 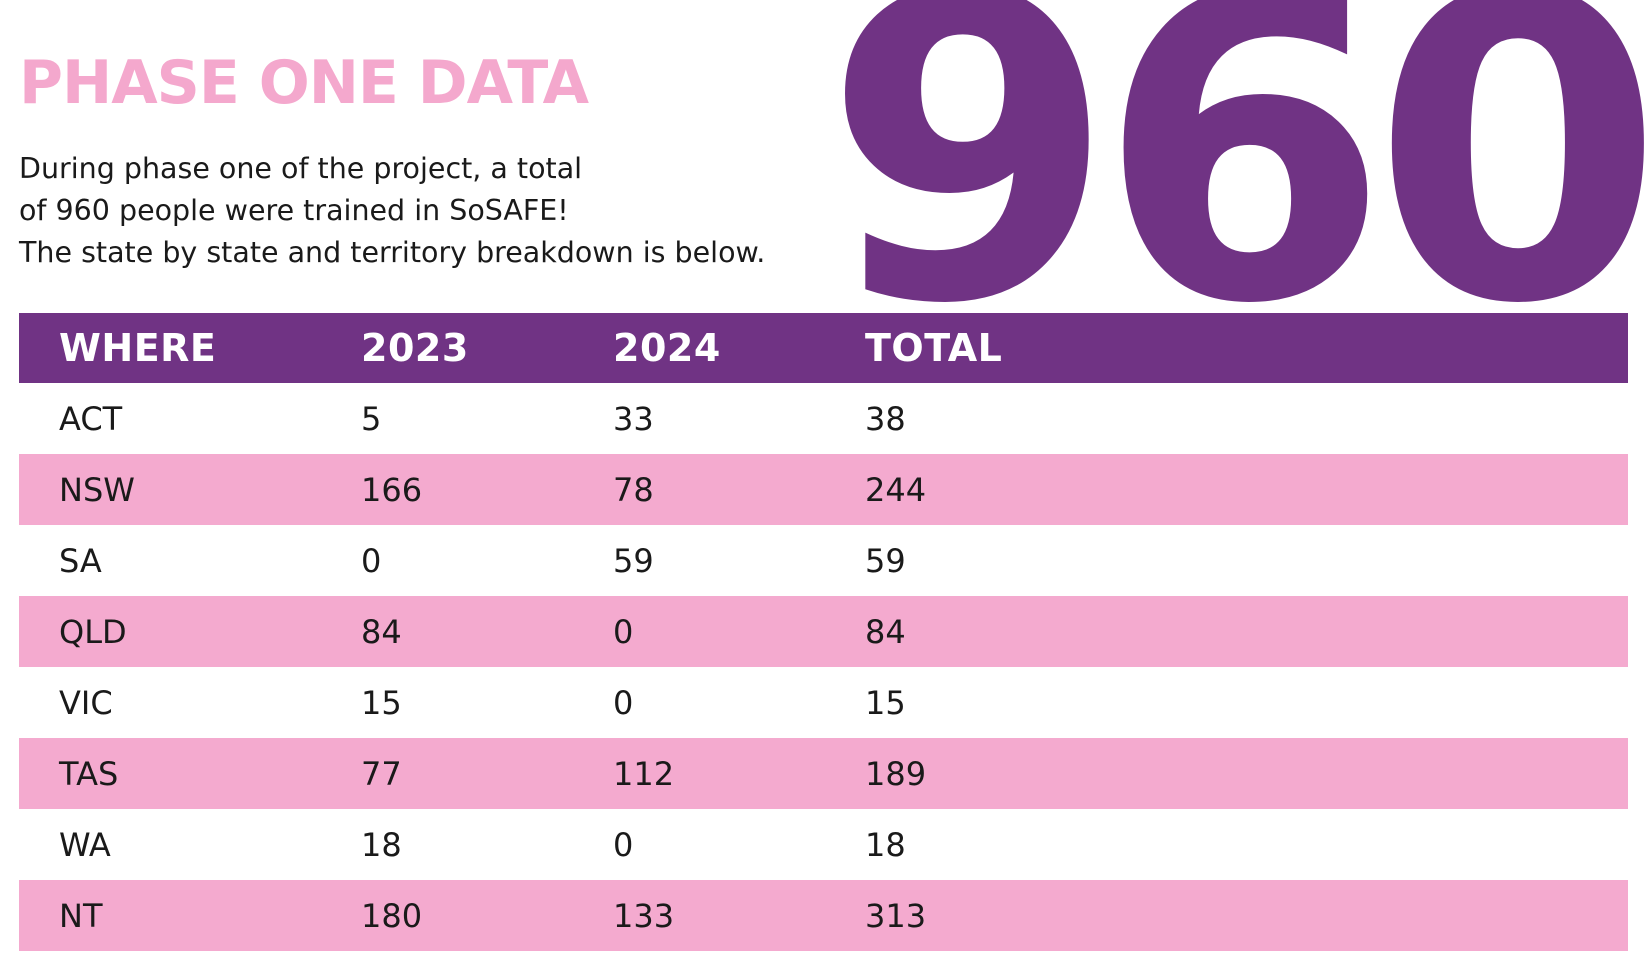 I want to click on cell-where: QLD, so click(x=93, y=631).